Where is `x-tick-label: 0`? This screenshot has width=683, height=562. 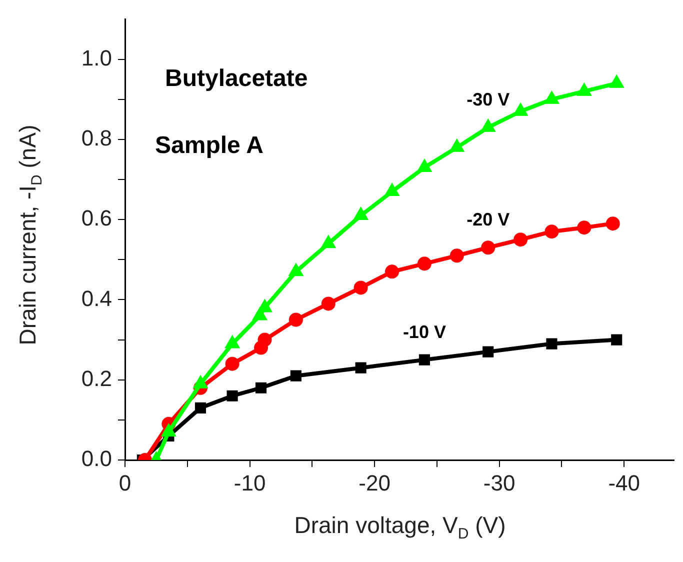 x-tick-label: 0 is located at coordinates (125, 483).